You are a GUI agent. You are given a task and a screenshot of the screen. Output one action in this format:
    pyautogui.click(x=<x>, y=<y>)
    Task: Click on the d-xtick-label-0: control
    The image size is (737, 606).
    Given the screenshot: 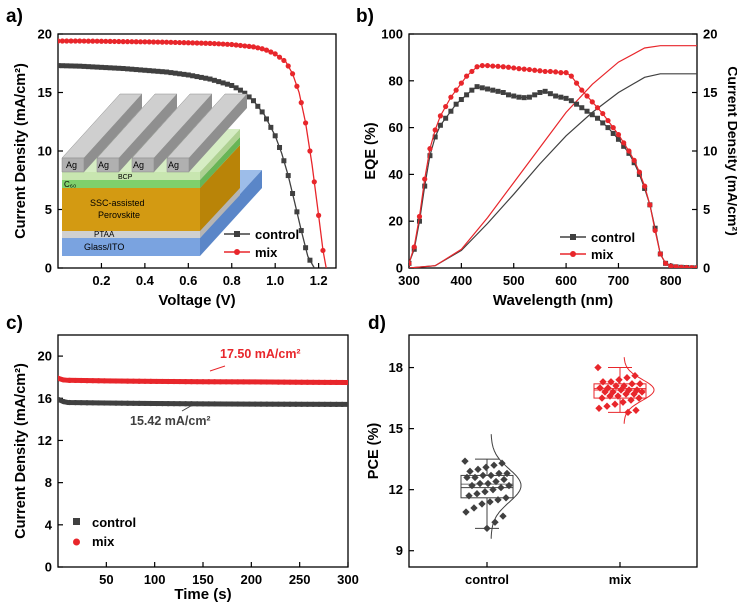 What is the action you would take?
    pyautogui.click(x=487, y=579)
    